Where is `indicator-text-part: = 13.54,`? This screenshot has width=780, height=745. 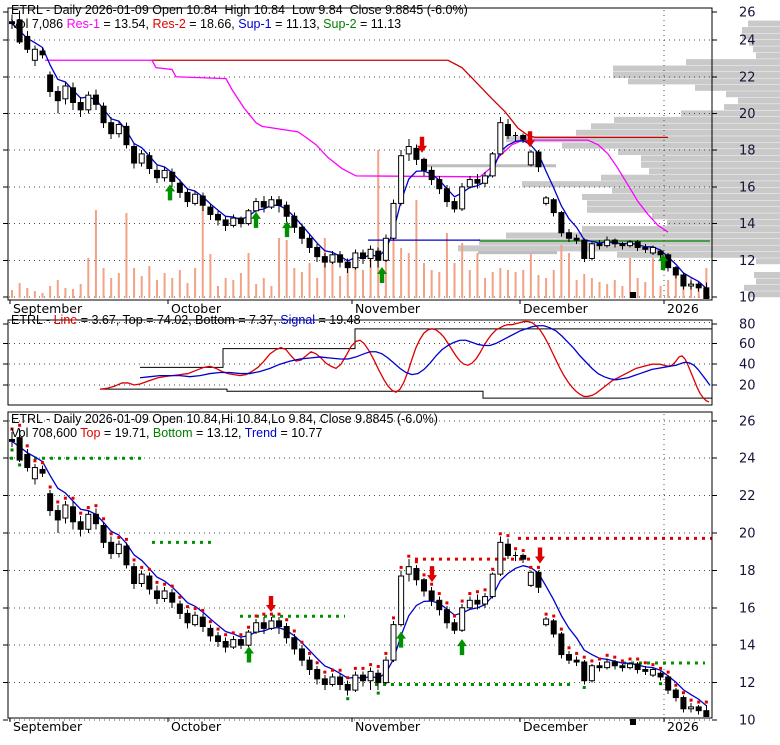
indicator-text-part: = 13.54, is located at coordinates (126, 24).